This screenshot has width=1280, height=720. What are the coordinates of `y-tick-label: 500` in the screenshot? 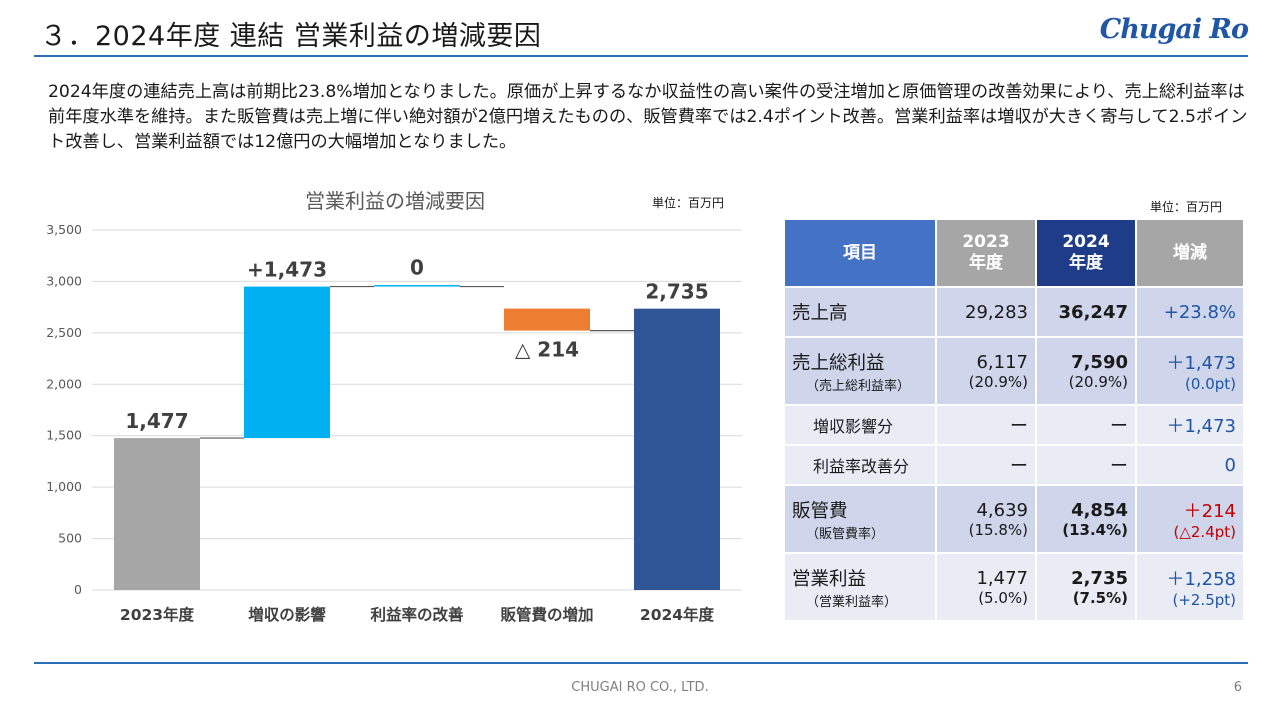 It's located at (70, 538).